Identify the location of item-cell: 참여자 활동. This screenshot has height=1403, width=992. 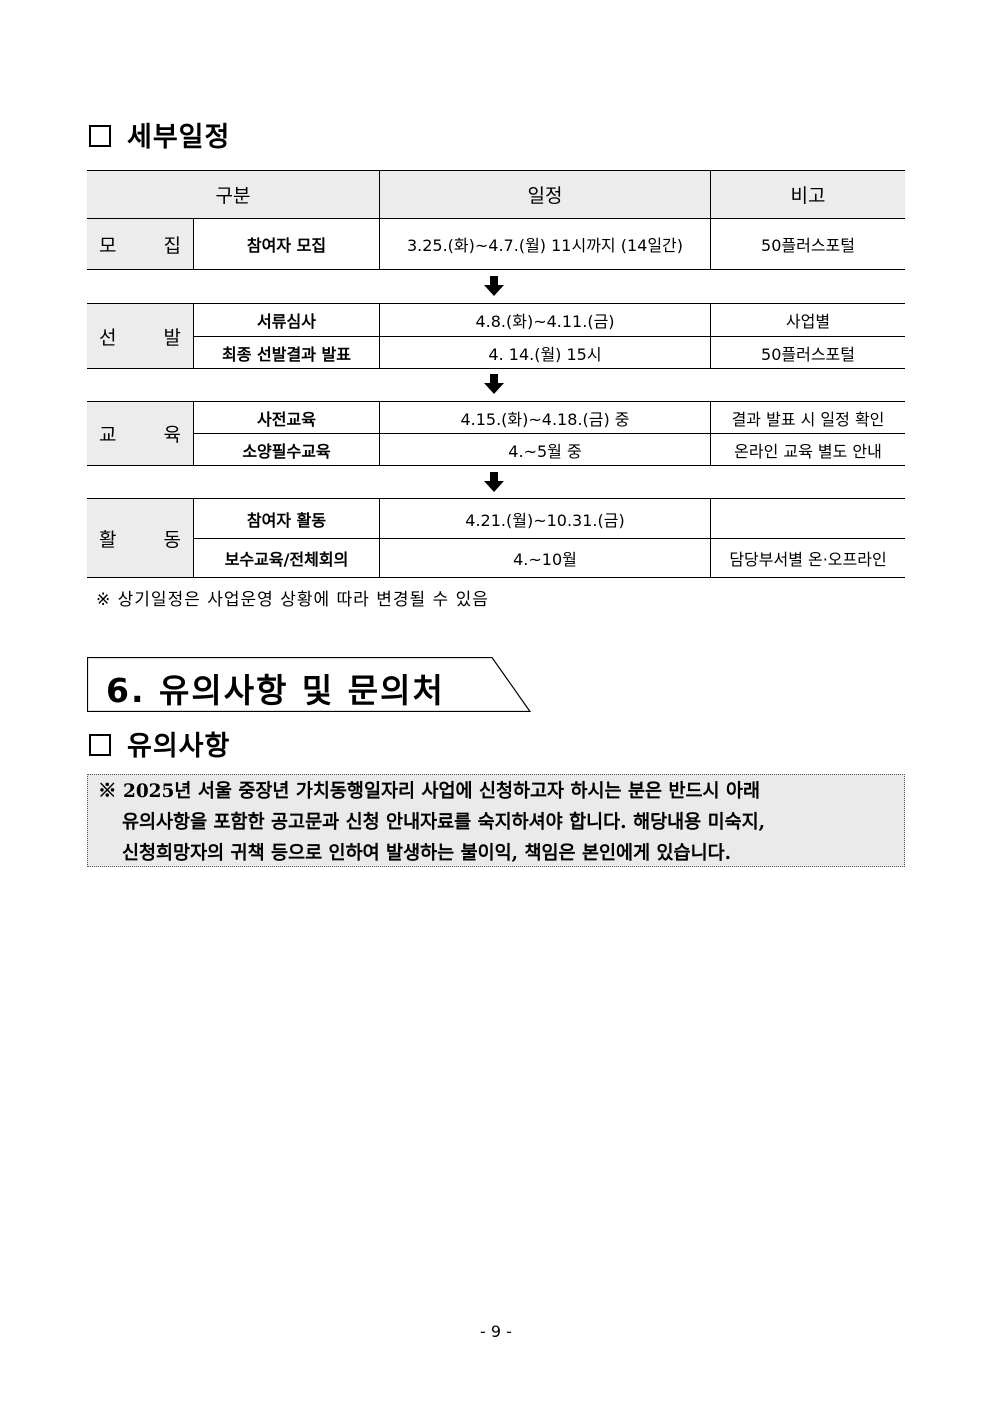
(287, 519).